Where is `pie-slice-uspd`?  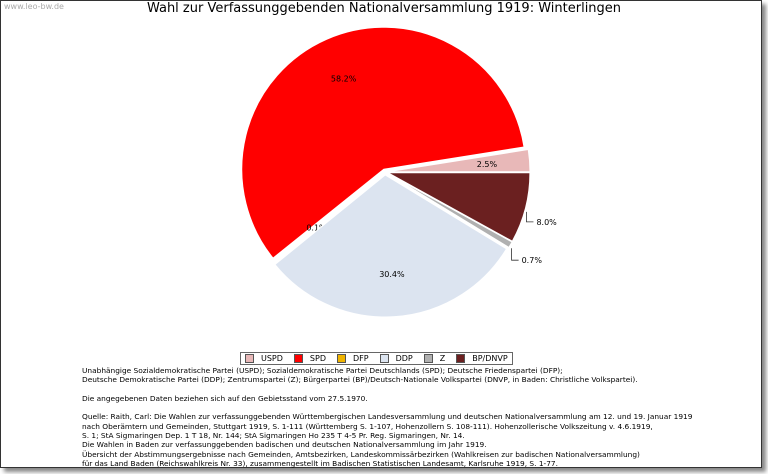 pie-slice-uspd is located at coordinates (459, 160).